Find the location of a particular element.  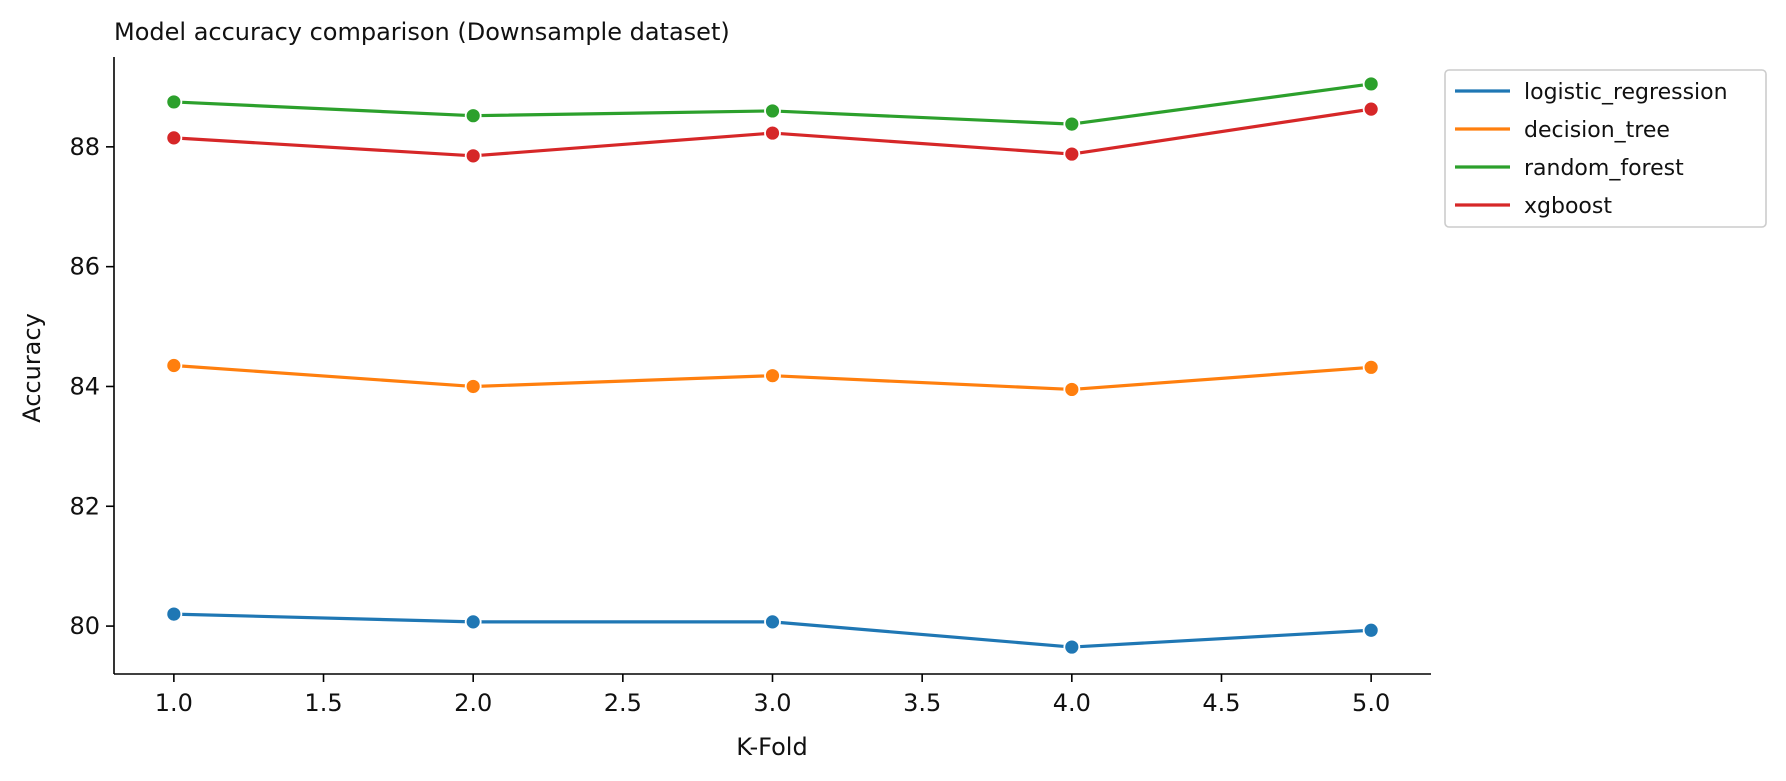

y-tick-label: 84 is located at coordinates (84, 386).